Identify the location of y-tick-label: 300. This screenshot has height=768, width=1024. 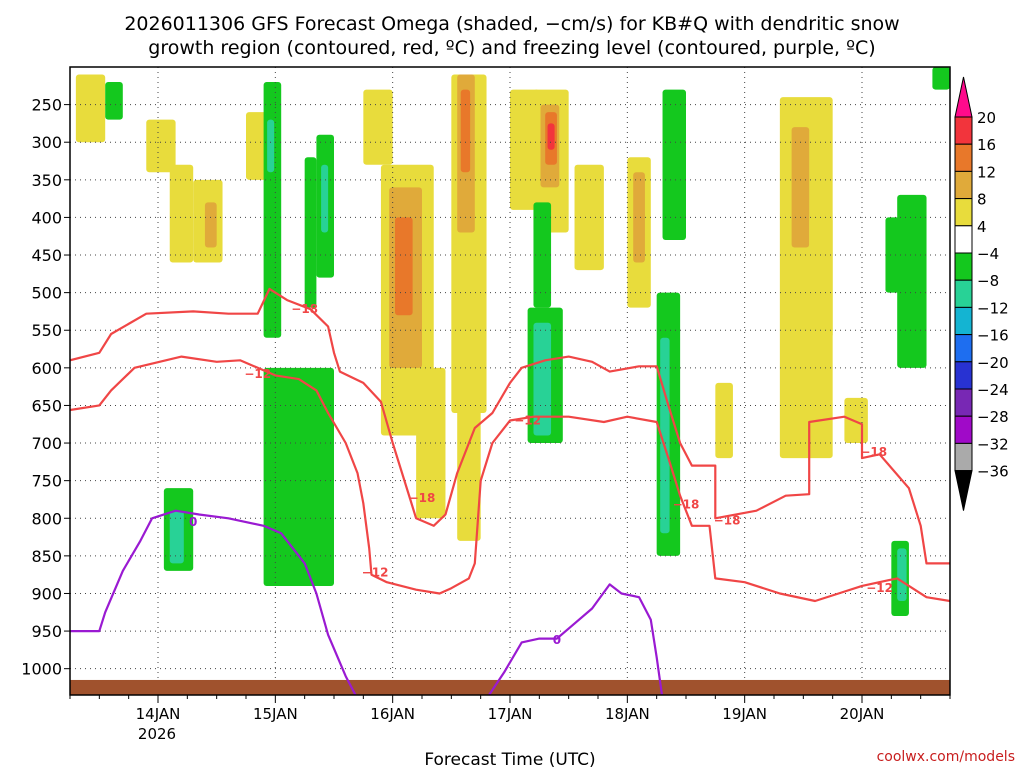
(46, 142).